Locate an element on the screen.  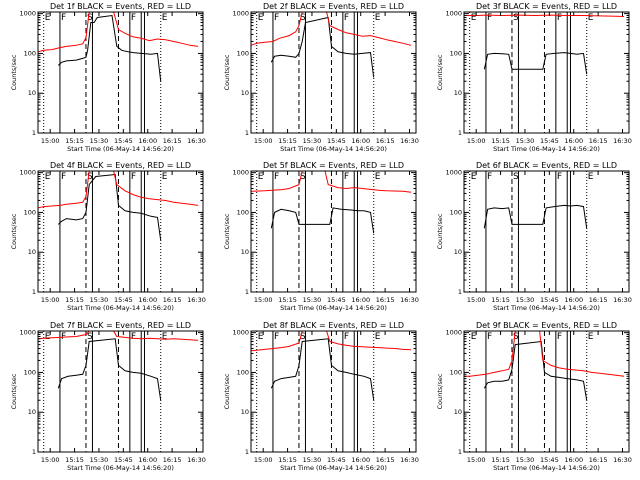
chart-title: Det 6f BLACK = Events, RED = LLD is located at coordinates (546, 165).